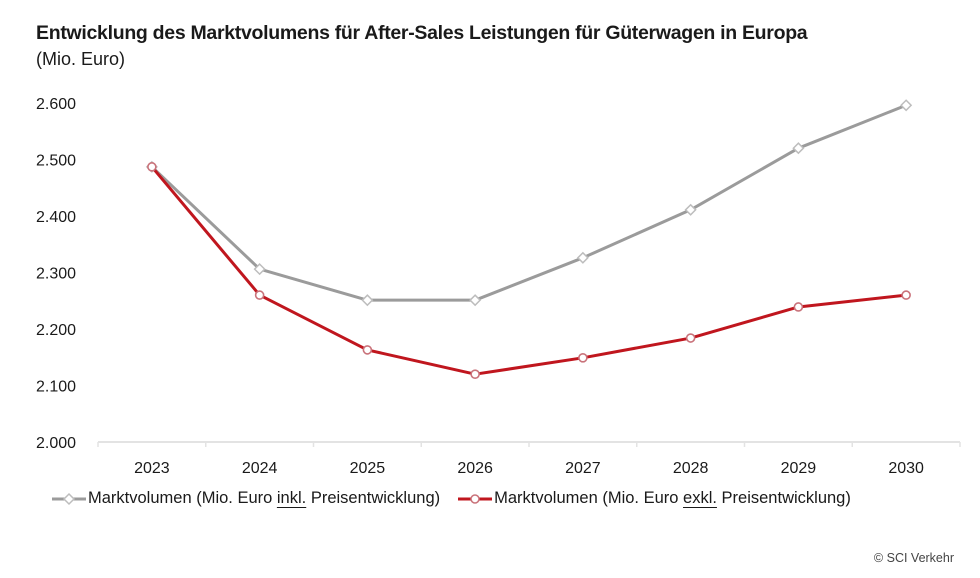  I want to click on x-tick-label: 2030, so click(906, 468).